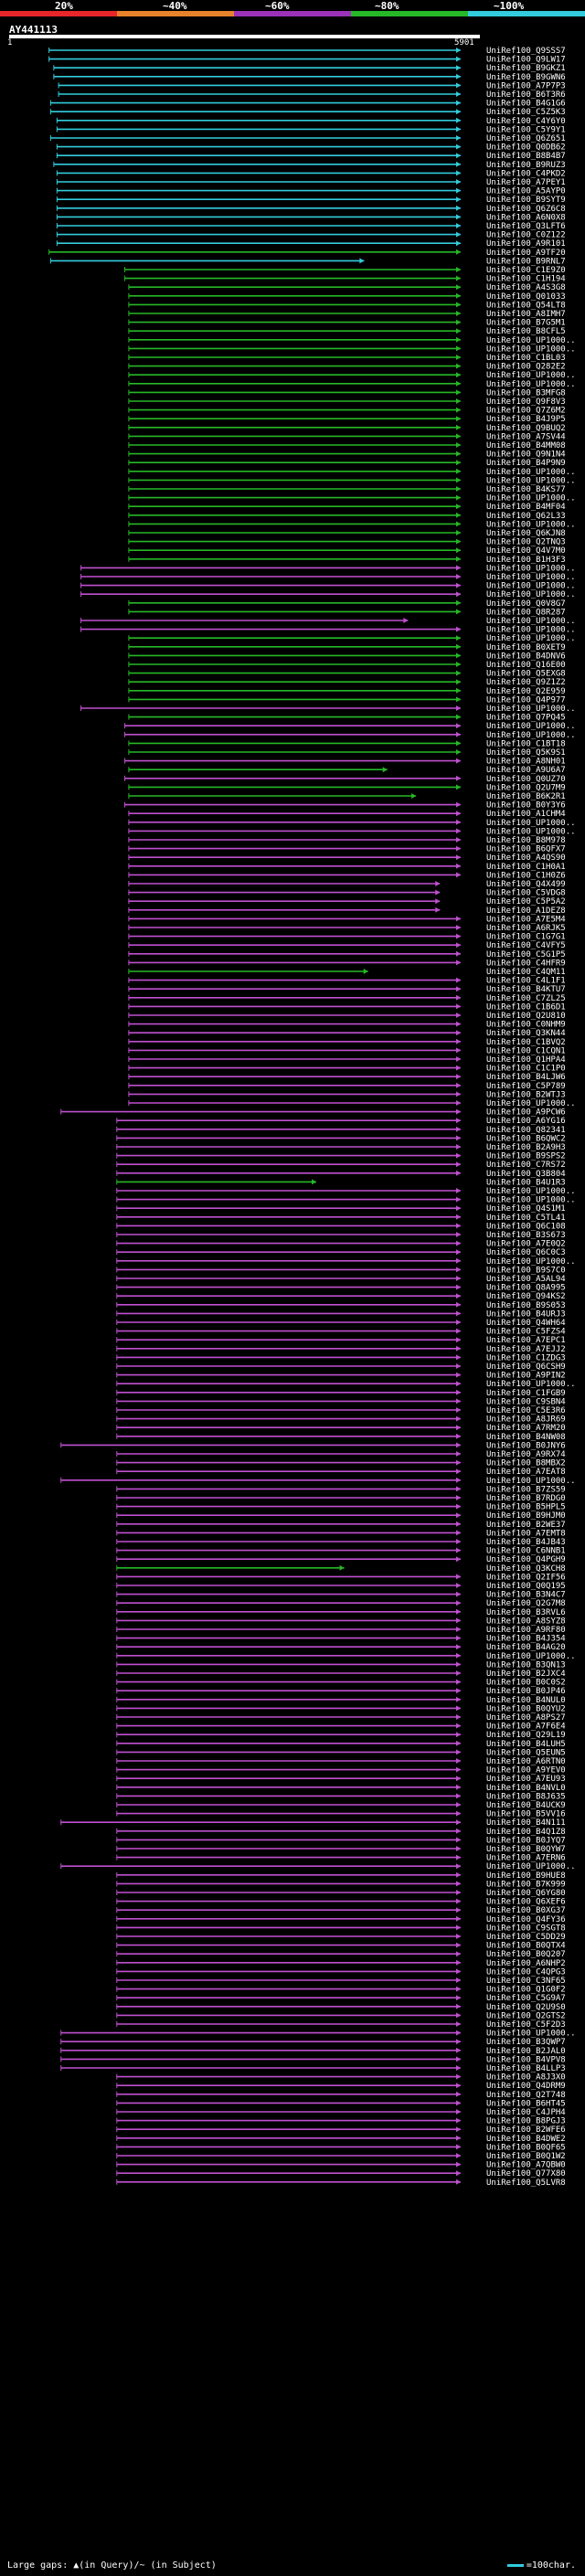 Image resolution: width=585 pixels, height=2576 pixels. Describe the element at coordinates (526, 244) in the screenshot. I see `hit-label: UniRef100_A9R101` at that location.